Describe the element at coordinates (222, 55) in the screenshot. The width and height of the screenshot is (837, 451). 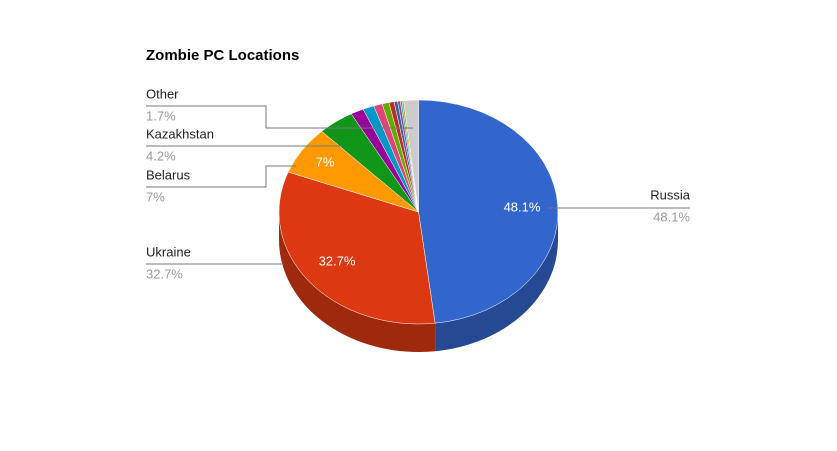
I see `chart-title: Zombie PC Locations` at that location.